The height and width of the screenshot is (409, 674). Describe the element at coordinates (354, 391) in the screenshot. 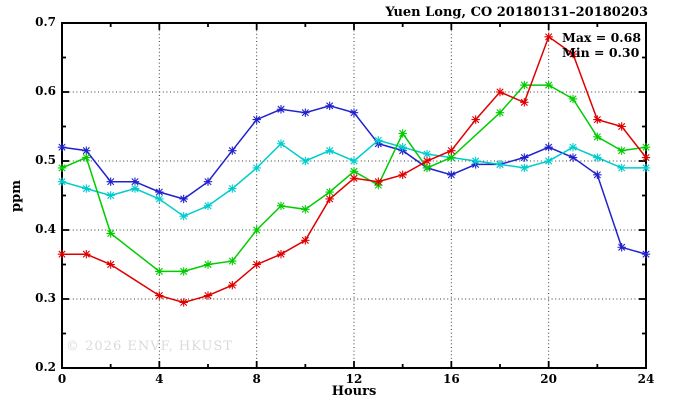

I see `x-axis-label: Hours` at that location.